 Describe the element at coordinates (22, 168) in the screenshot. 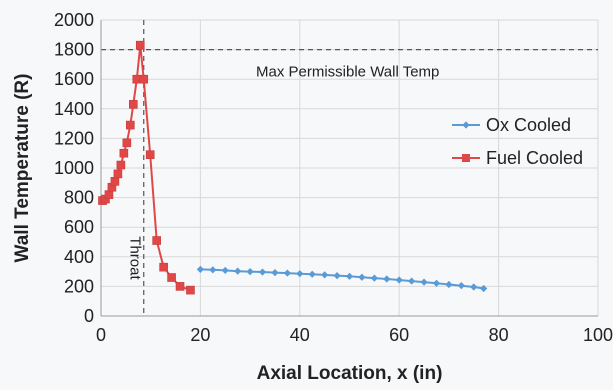

I see `y-axis-title: Wall Temperature (R)` at that location.